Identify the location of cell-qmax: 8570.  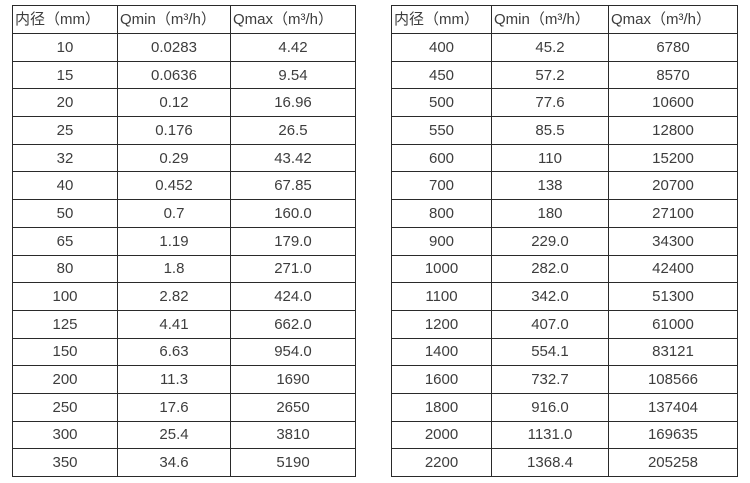
(673, 75).